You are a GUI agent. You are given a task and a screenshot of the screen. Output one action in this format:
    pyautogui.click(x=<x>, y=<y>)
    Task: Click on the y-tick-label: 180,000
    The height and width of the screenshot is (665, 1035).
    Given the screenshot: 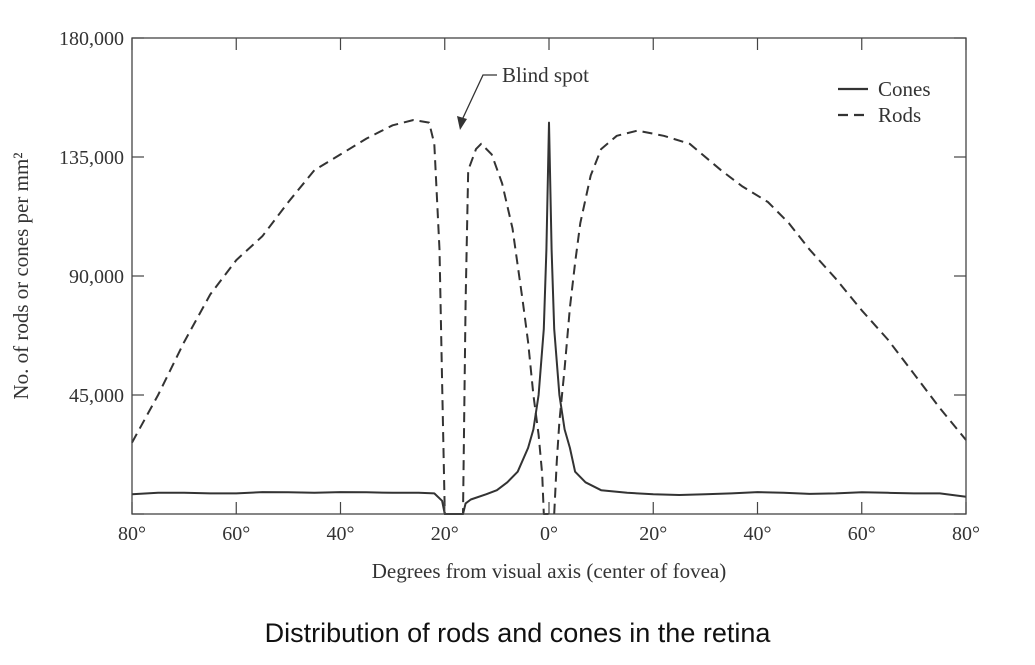 What is the action you would take?
    pyautogui.click(x=91, y=39)
    